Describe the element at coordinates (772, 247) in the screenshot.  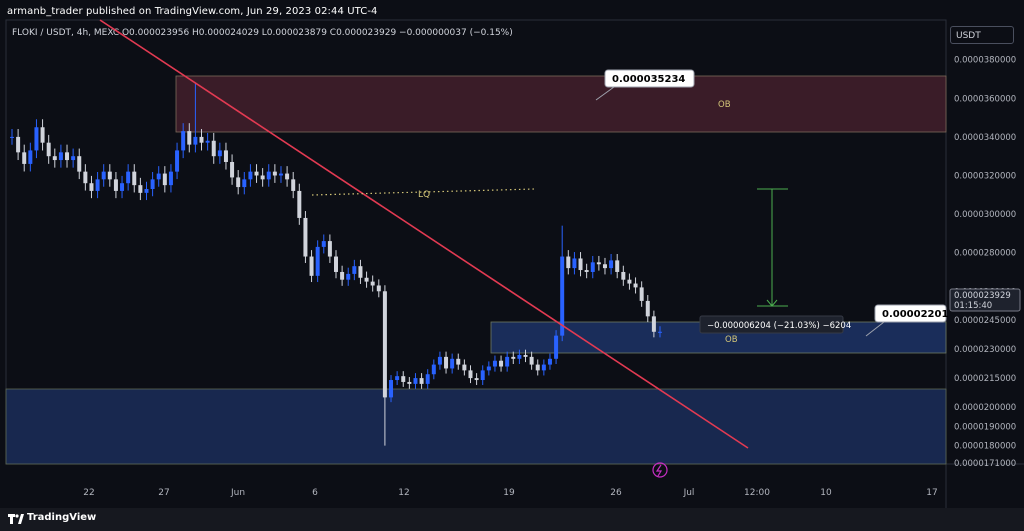
I see `measure-tool` at that location.